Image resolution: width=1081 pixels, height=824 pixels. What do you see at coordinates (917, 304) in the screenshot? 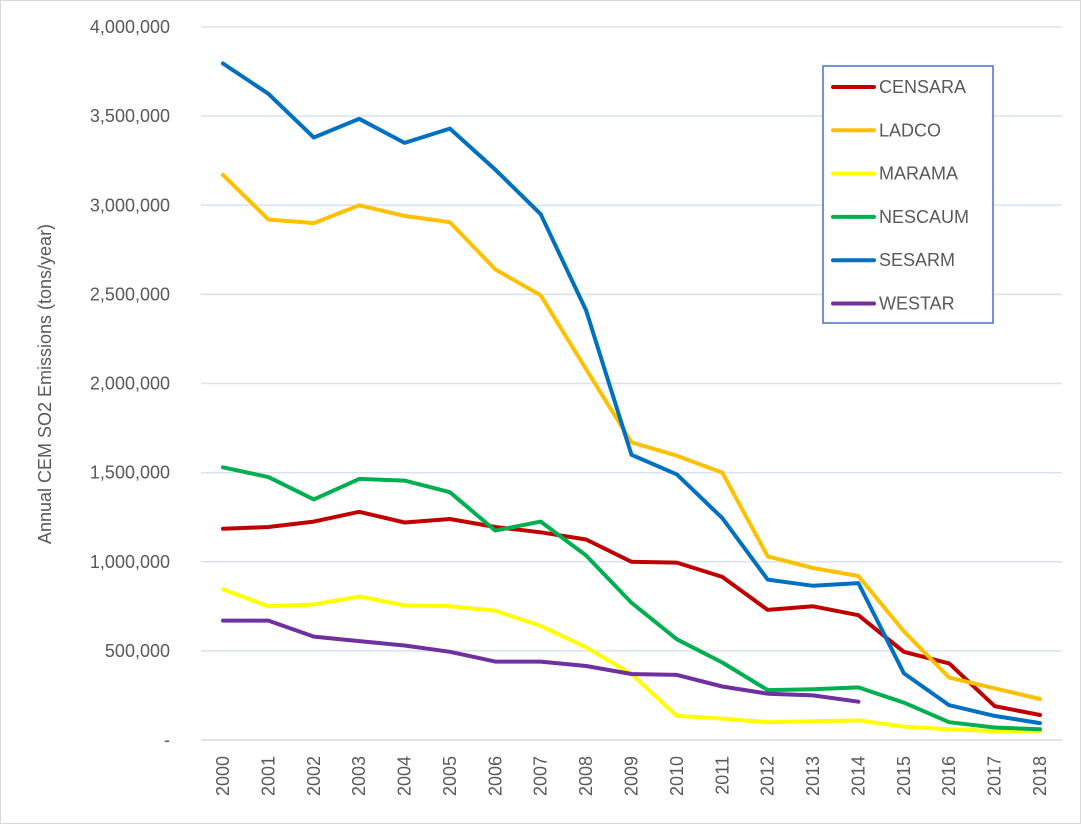
I see `legend-label-westar: WESTAR` at bounding box center [917, 304].